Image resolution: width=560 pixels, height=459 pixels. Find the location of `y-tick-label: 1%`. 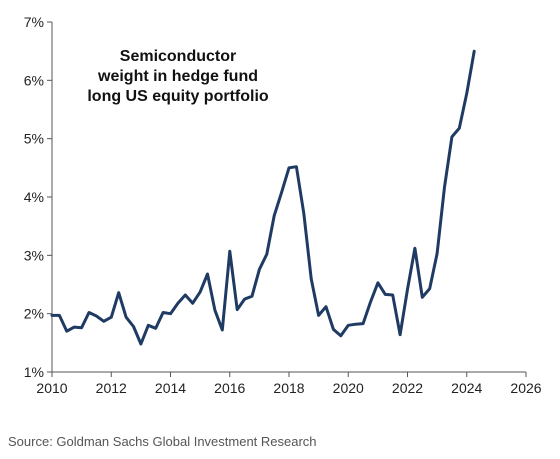

y-tick-label: 1% is located at coordinates (34, 372).